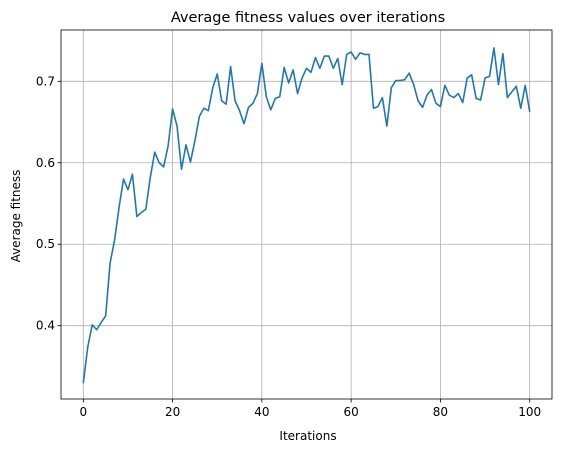 This screenshot has width=567, height=453. What do you see at coordinates (45, 326) in the screenshot?
I see `y-tick-label: 0.4` at bounding box center [45, 326].